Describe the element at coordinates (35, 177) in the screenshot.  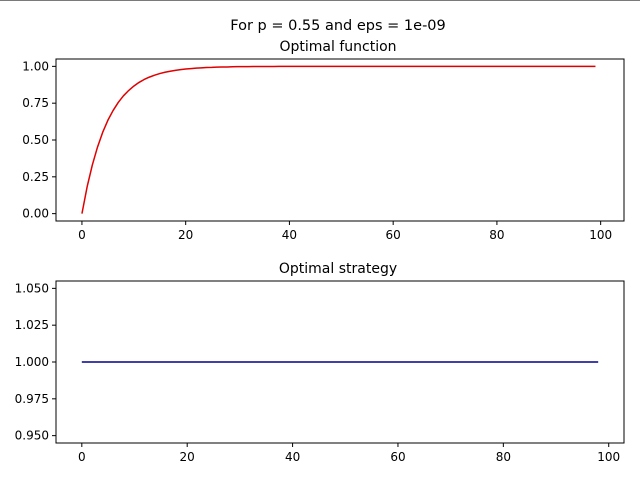
I see `y-tick-label: 0.25` at that location.